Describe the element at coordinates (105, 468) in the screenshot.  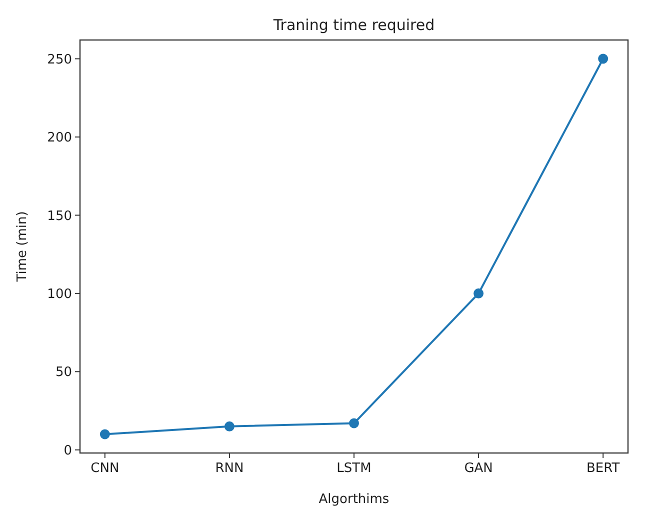
I see `x-tick-label: CNN` at that location.